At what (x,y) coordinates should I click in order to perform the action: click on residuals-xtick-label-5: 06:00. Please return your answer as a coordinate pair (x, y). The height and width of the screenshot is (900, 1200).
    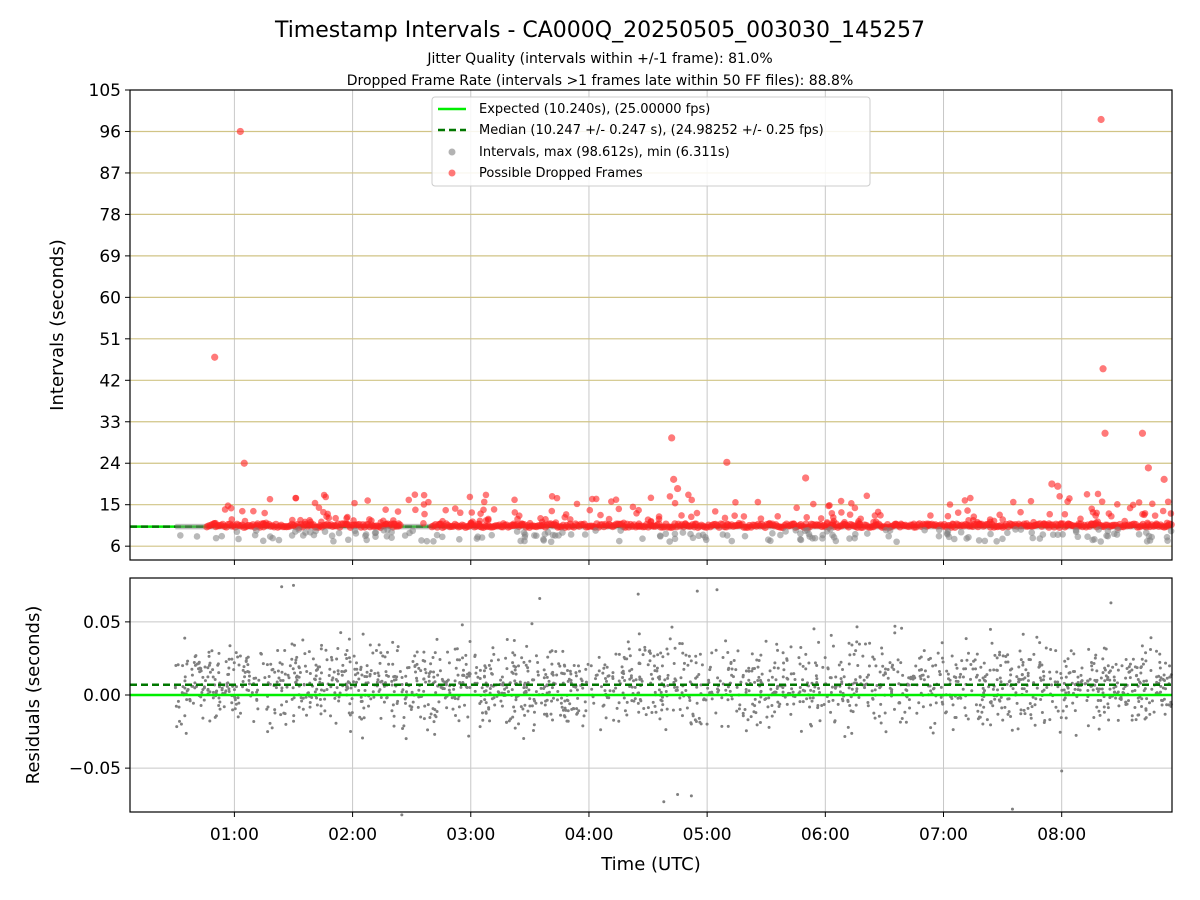
    Looking at the image, I should click on (825, 835).